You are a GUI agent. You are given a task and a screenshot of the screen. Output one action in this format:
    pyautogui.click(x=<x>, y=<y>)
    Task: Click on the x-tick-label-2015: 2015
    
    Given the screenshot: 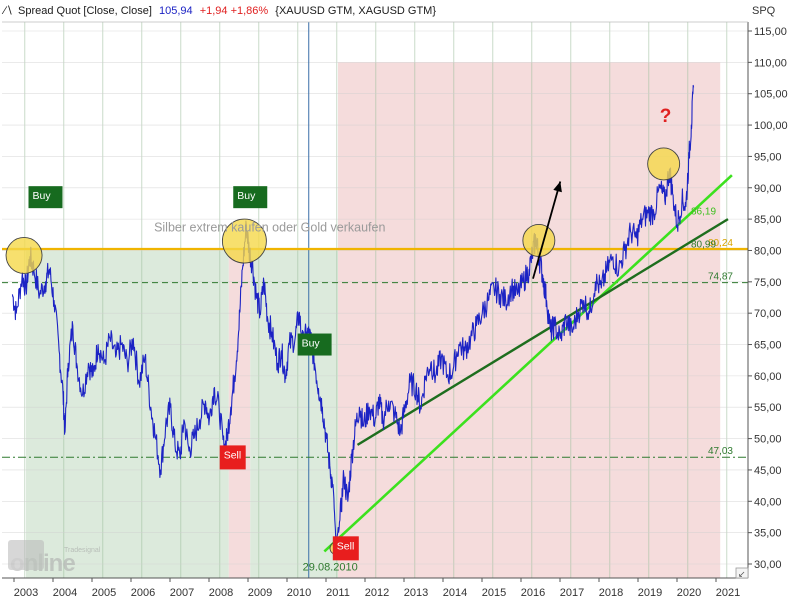 What is the action you would take?
    pyautogui.click(x=494, y=593)
    